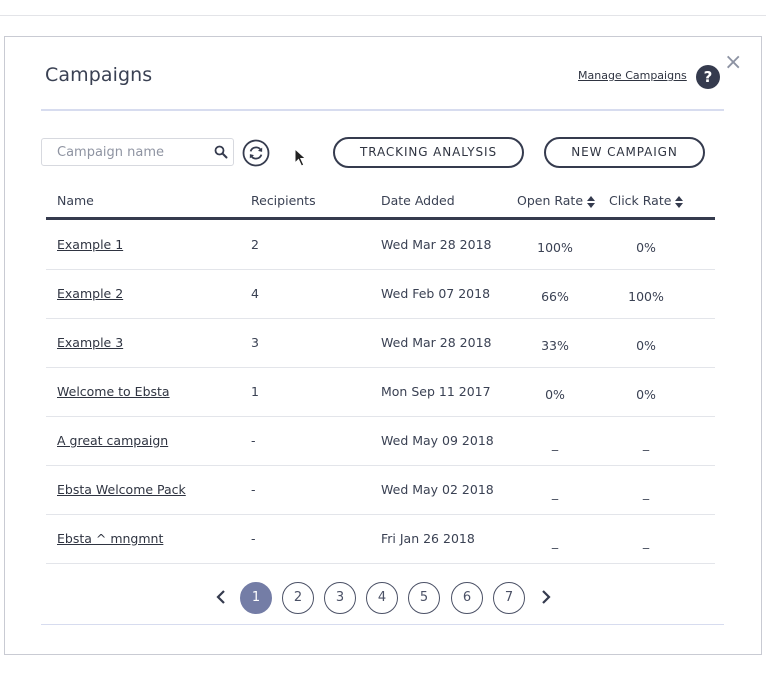 Image resolution: width=766 pixels, height=692 pixels. I want to click on table-row: Example 1 2 Wed Mar 28 2018 100% 0%, so click(380, 245).